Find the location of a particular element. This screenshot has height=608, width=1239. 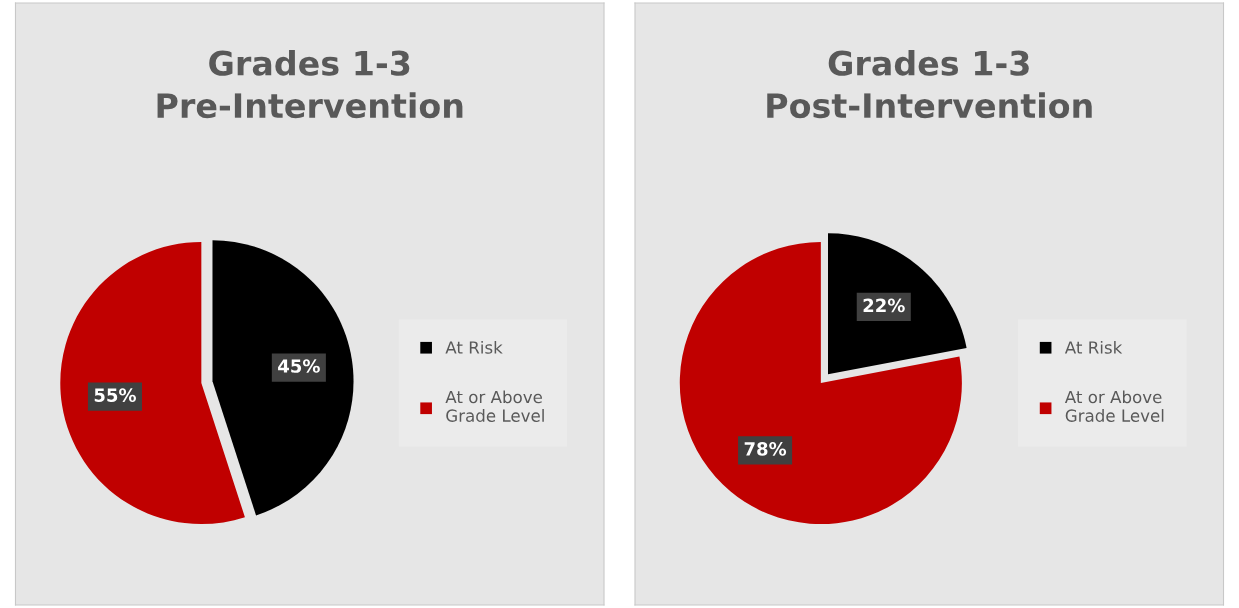

data-label: 55% is located at coordinates (115, 395).